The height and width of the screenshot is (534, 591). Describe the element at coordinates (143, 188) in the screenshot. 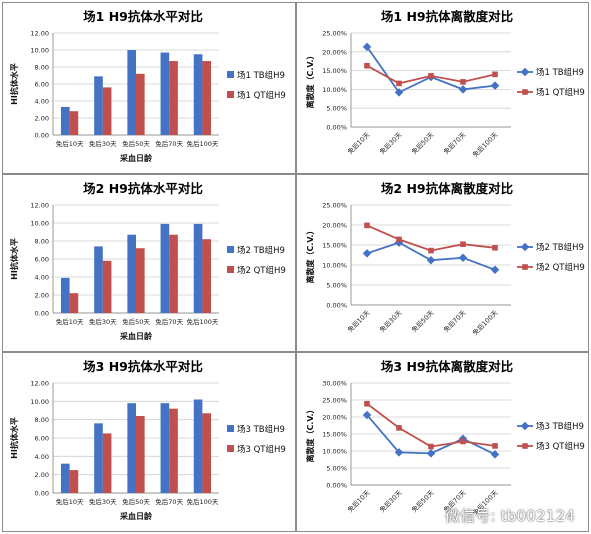

I see `chart-title: 场2 H9抗体水平对比` at that location.